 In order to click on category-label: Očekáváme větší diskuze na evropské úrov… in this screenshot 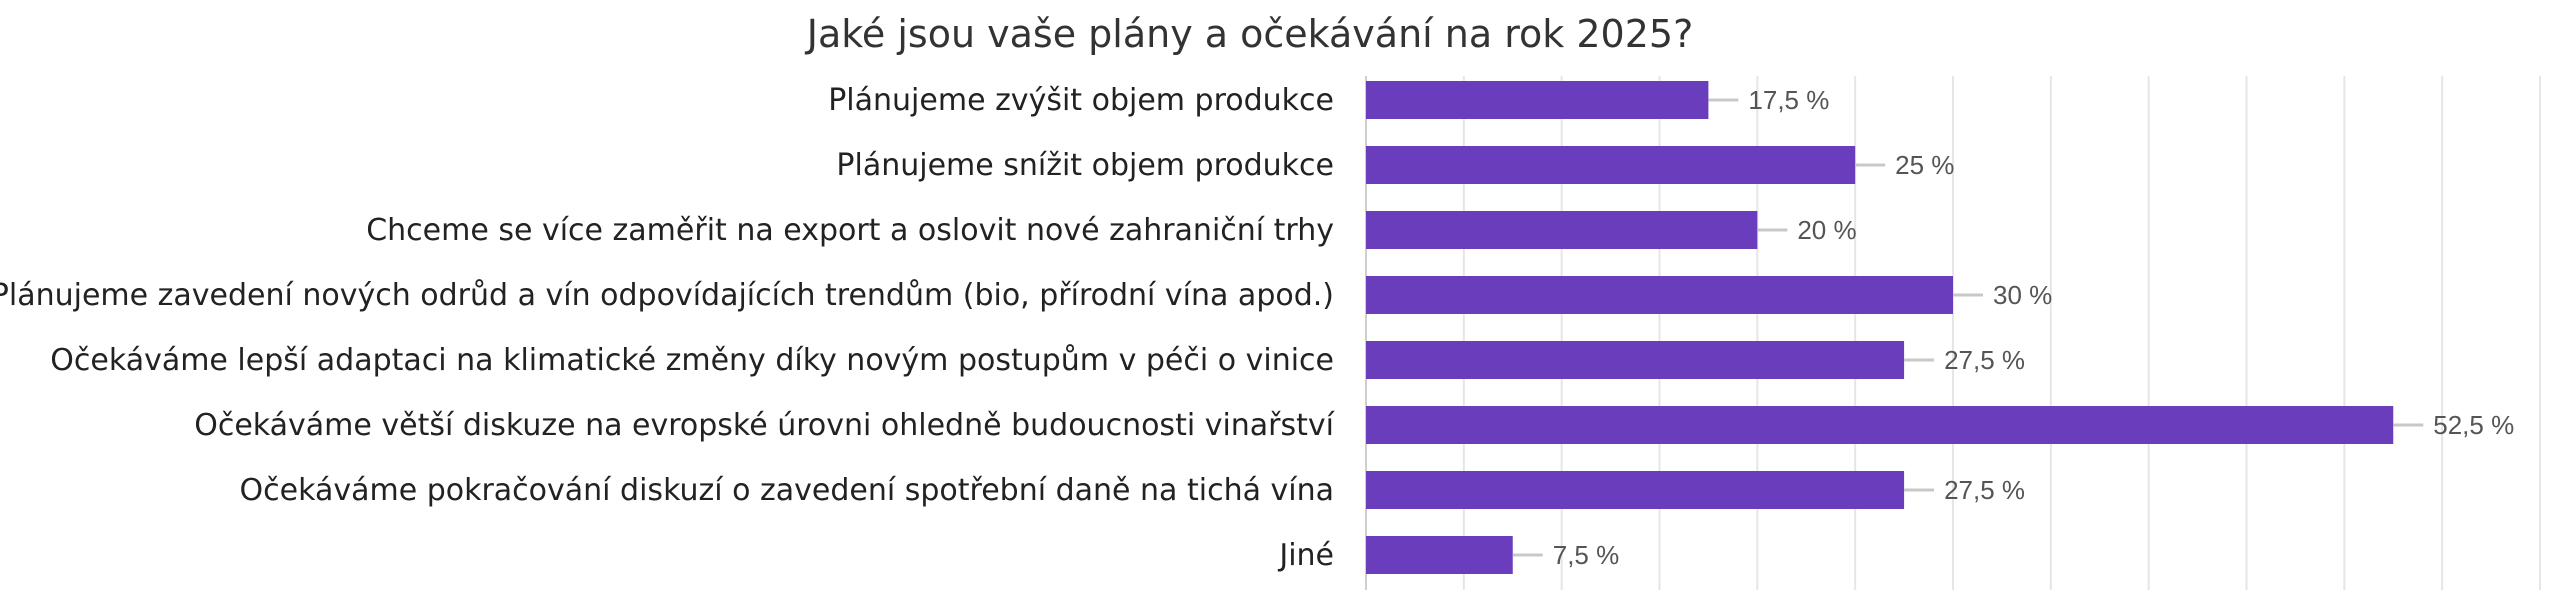, I will do `click(764, 425)`.